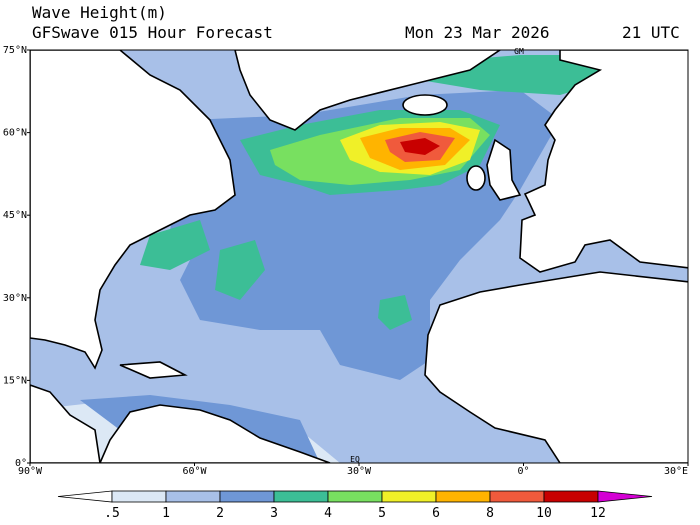  Describe the element at coordinates (15, 298) in the screenshot. I see `lat-label: 30°N` at that location.